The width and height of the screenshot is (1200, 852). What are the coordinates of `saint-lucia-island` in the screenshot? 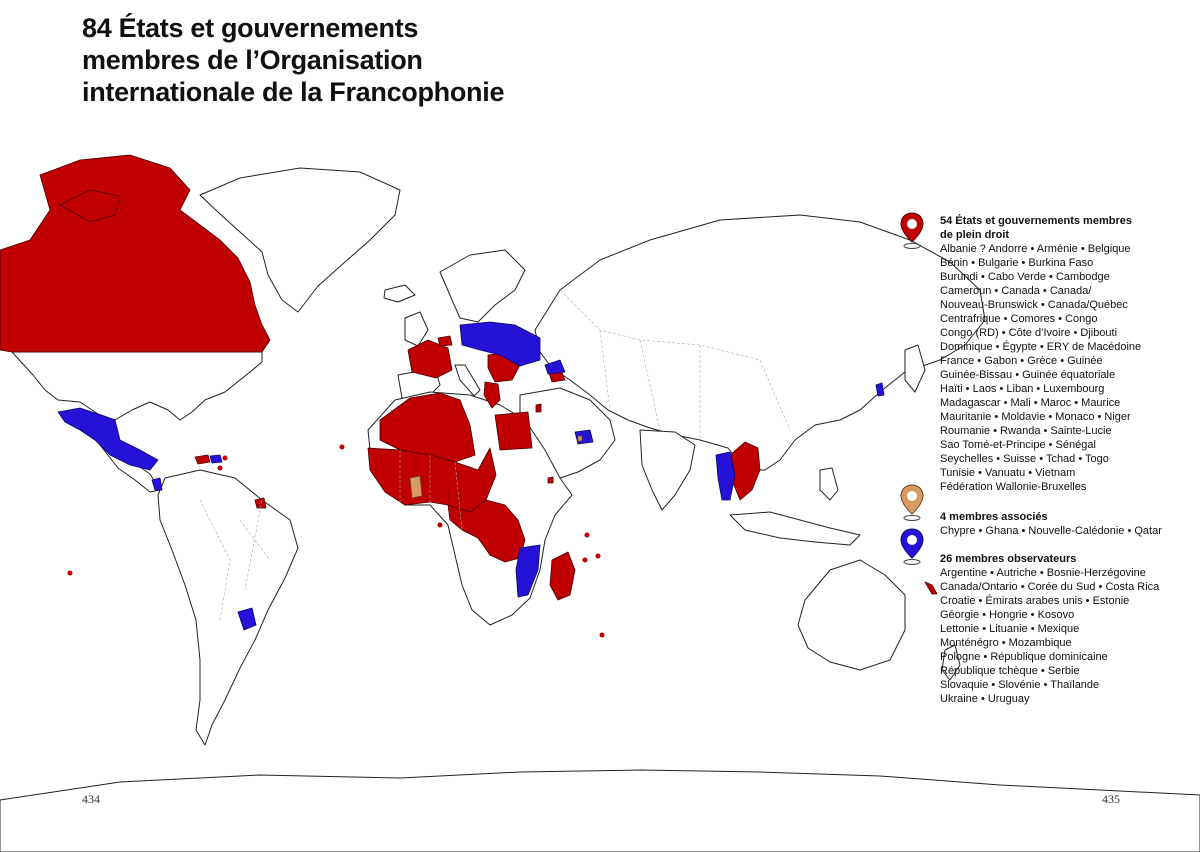 It's located at (220, 468).